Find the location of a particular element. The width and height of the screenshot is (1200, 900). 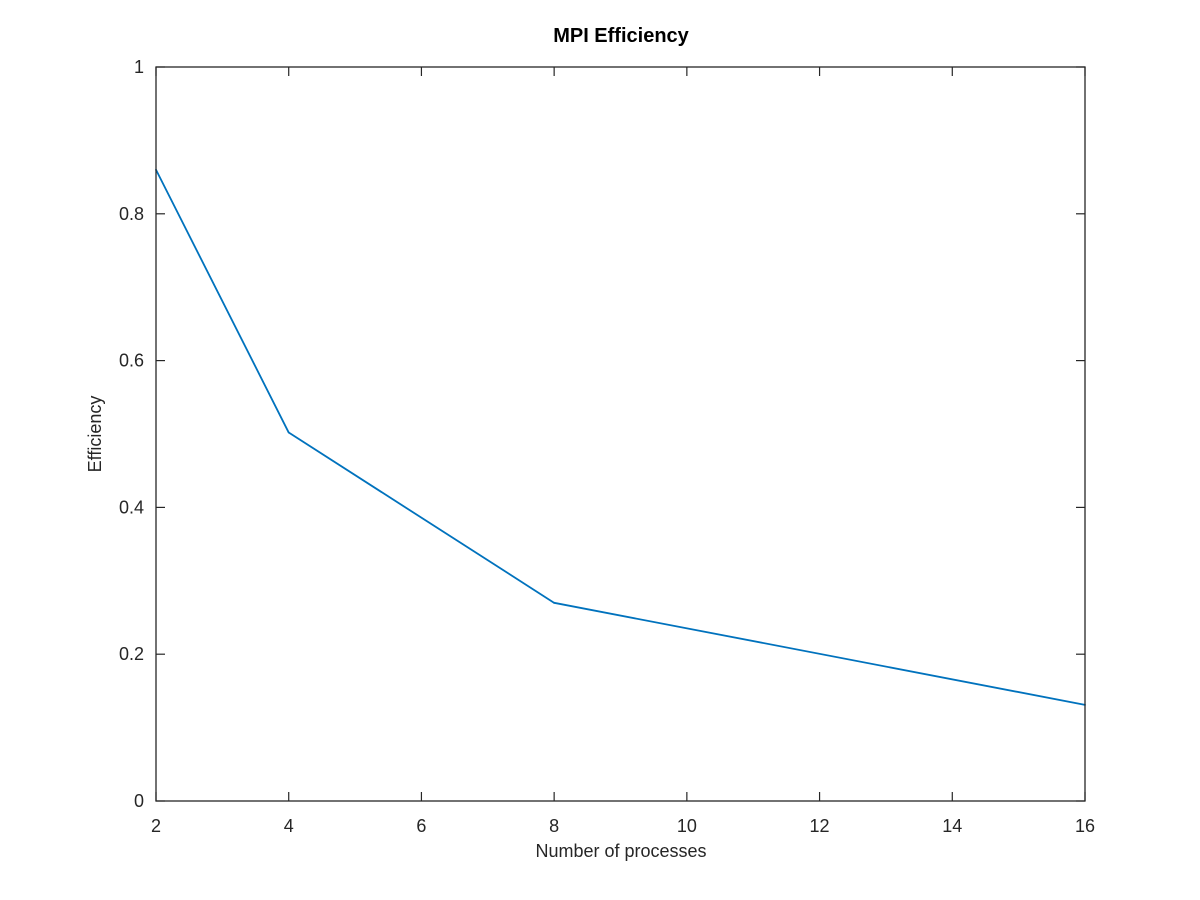

x-tick-label: 12 is located at coordinates (820, 826).